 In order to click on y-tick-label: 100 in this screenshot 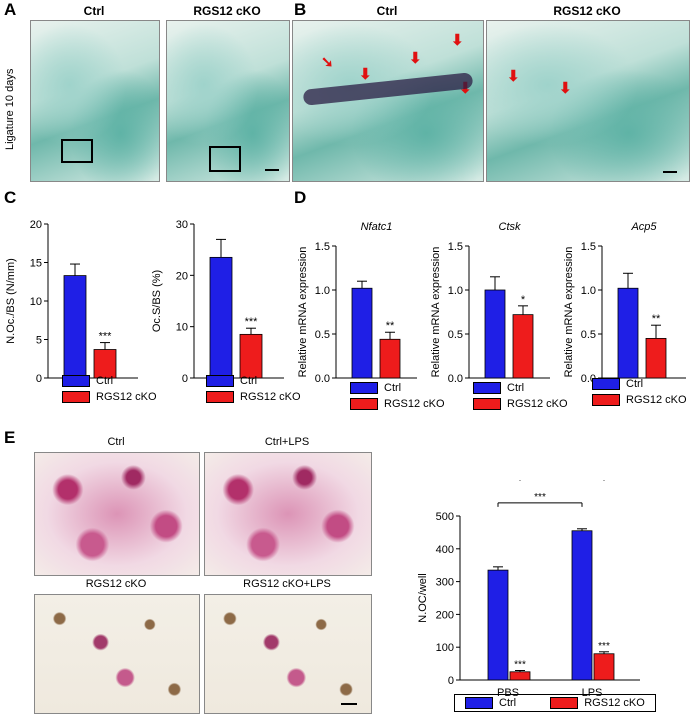, I will do `click(445, 648)`.